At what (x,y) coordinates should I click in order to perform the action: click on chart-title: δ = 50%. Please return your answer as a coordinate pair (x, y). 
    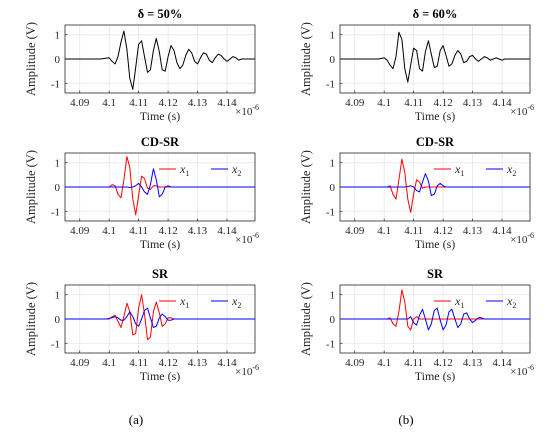
    Looking at the image, I should click on (160, 14).